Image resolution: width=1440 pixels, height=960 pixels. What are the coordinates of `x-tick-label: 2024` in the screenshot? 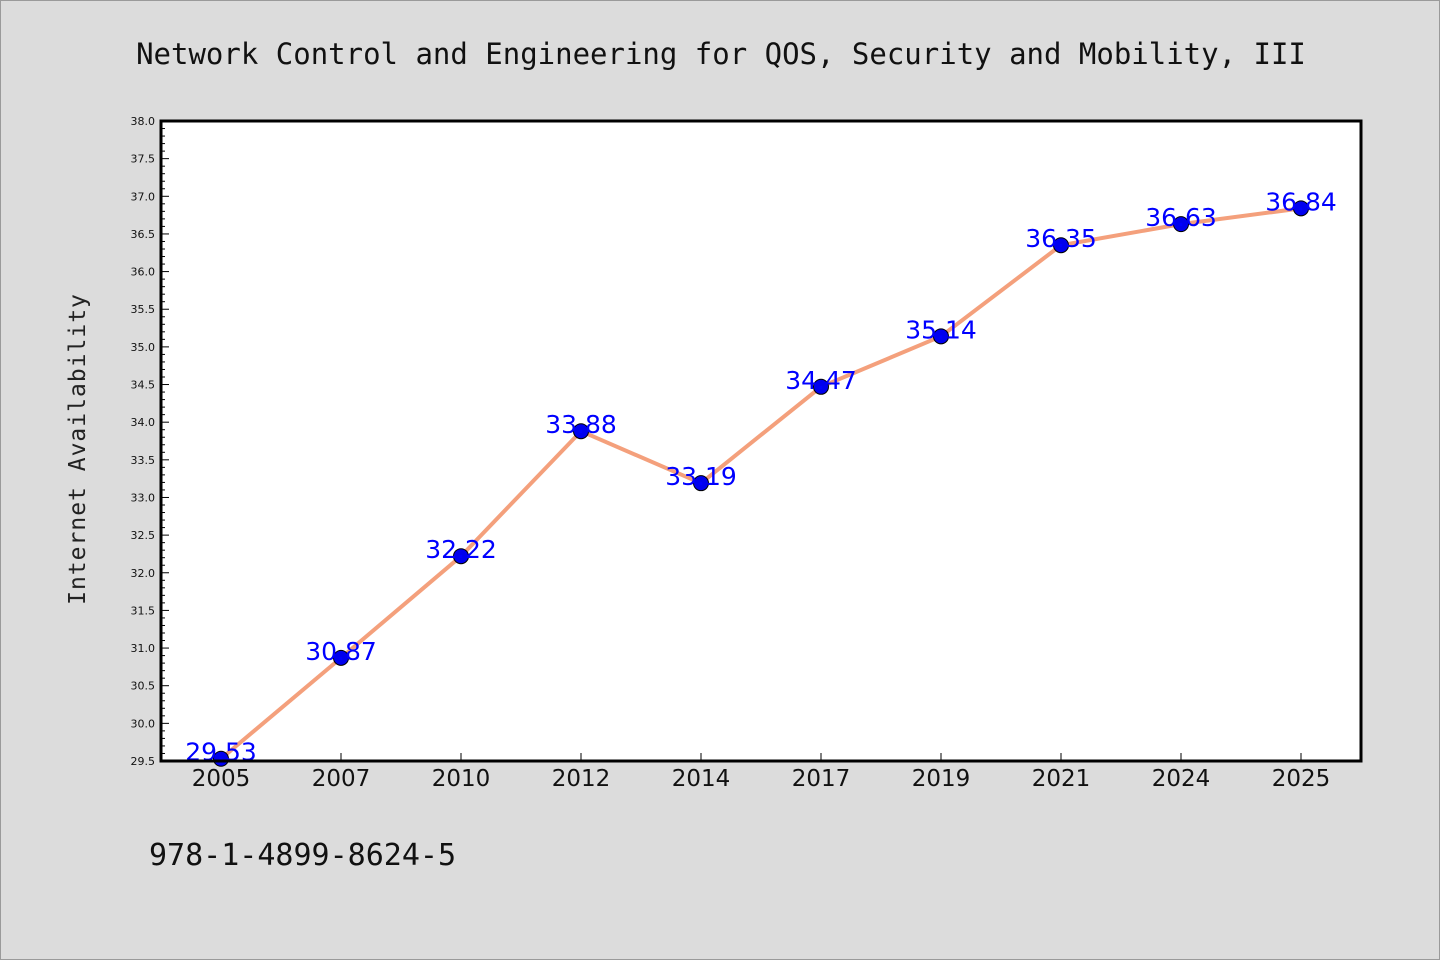 It's located at (1181, 779).